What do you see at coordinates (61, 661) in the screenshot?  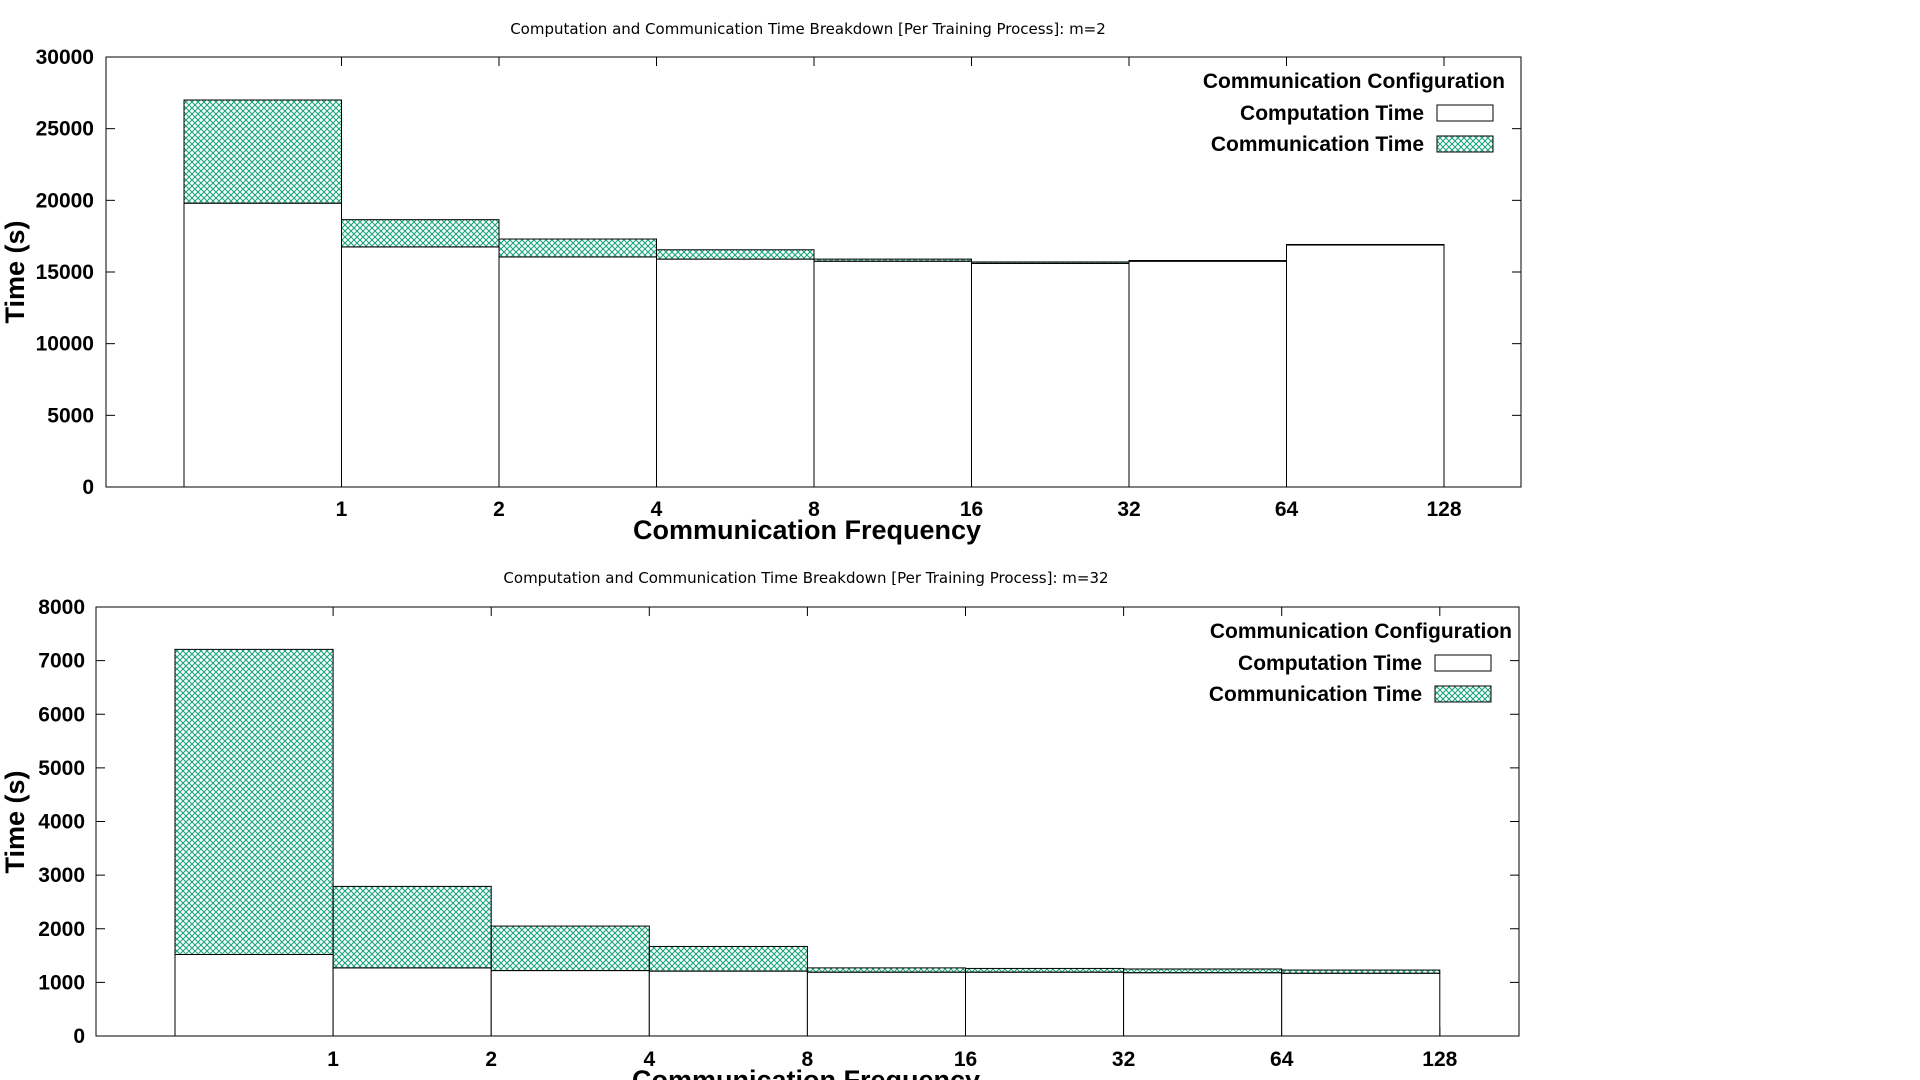 I see `y-tick-label: 7000` at bounding box center [61, 661].